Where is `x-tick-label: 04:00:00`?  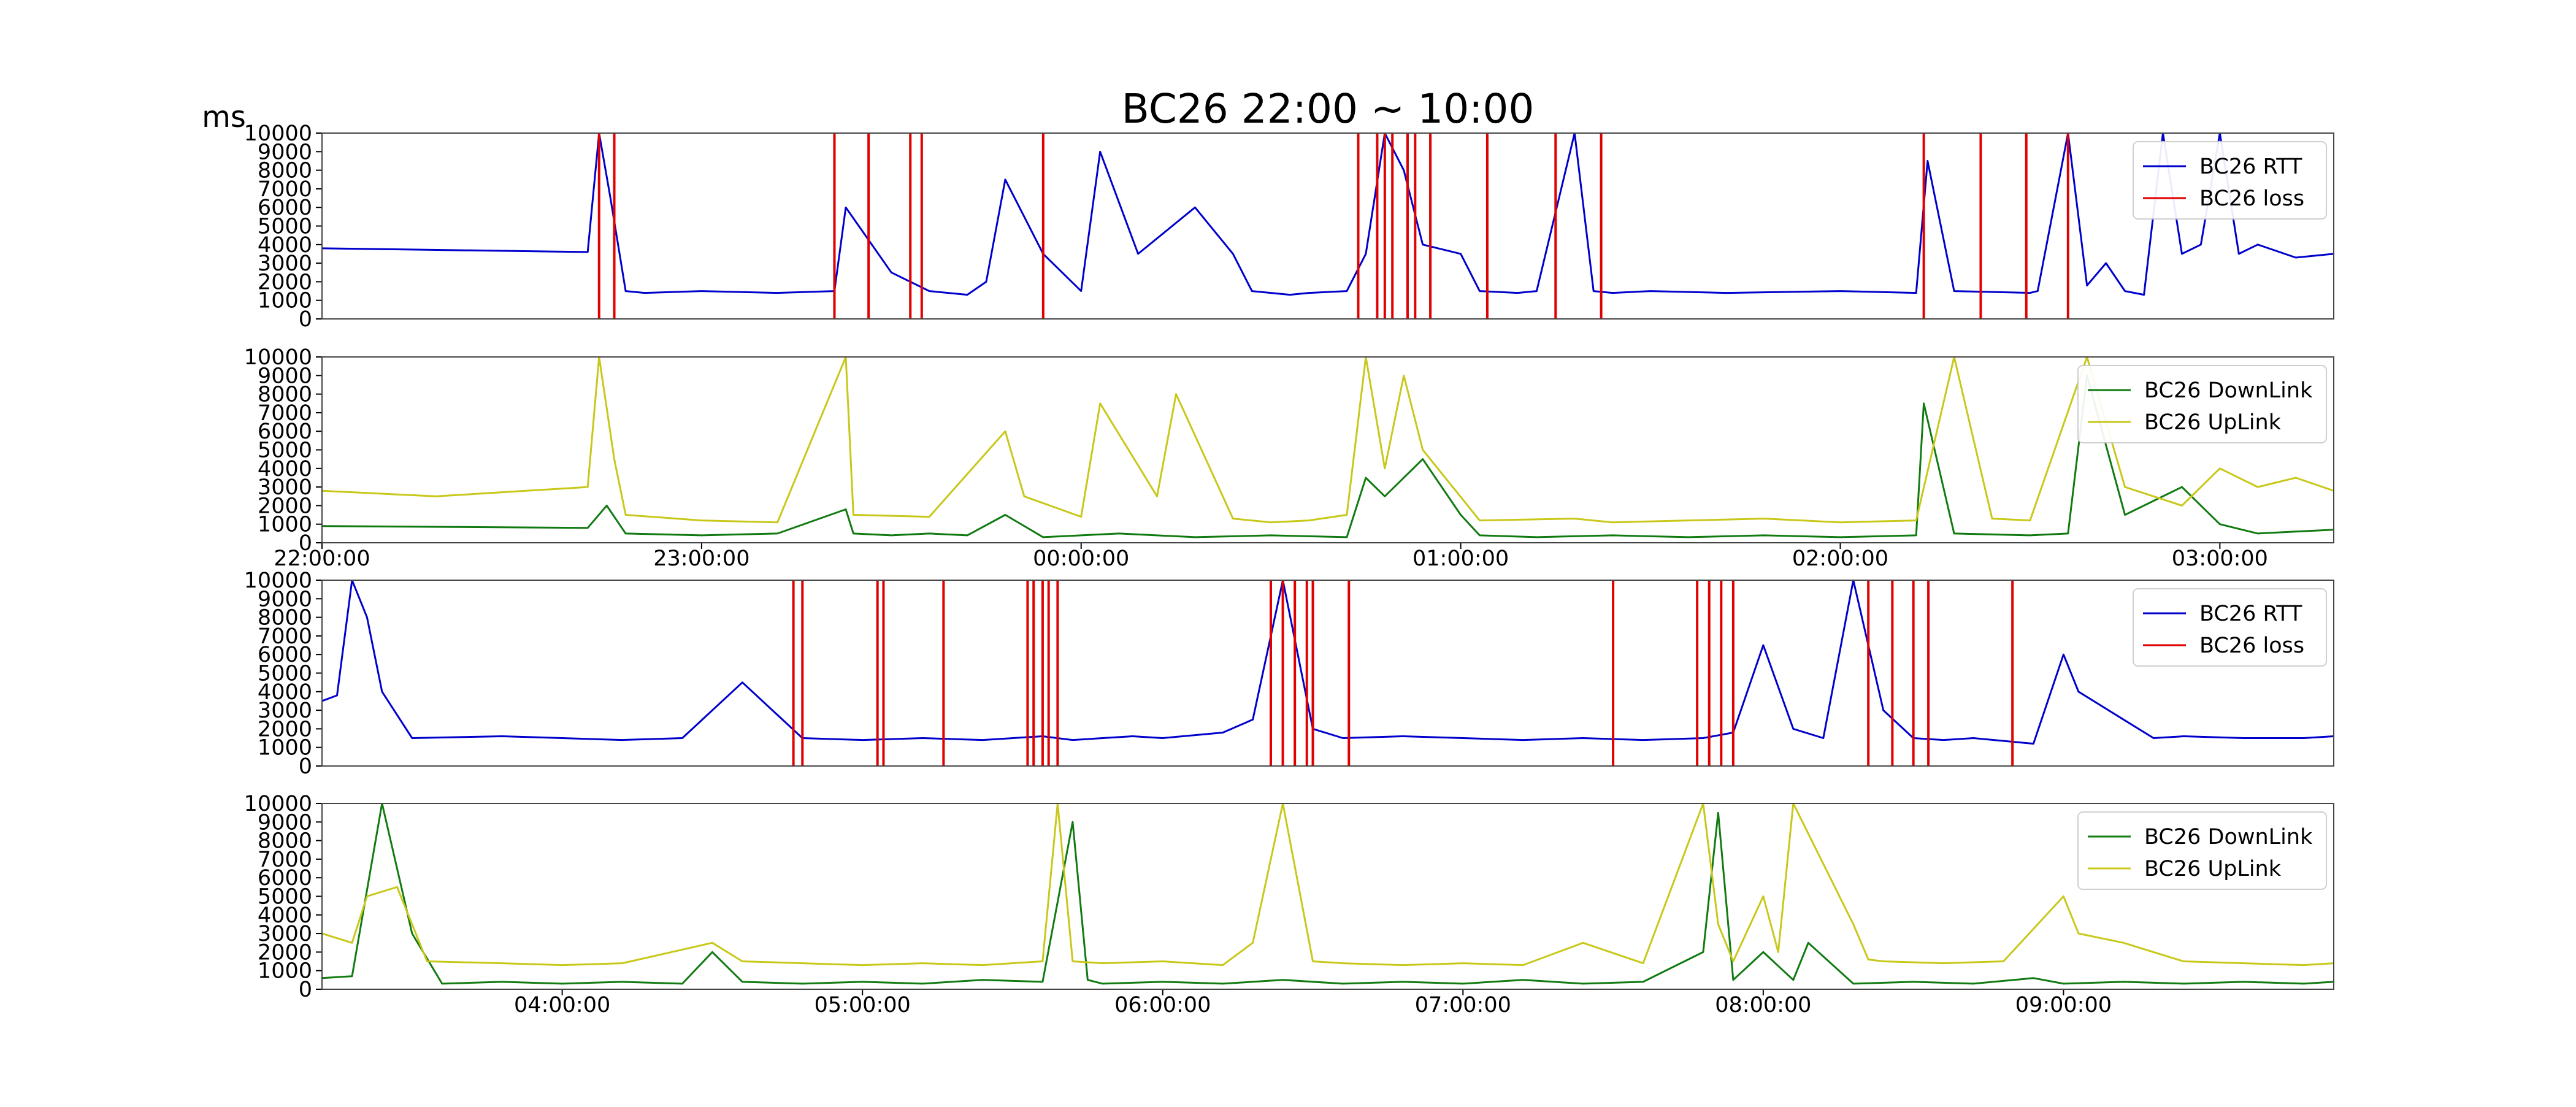
x-tick-label: 04:00:00 is located at coordinates (562, 1005).